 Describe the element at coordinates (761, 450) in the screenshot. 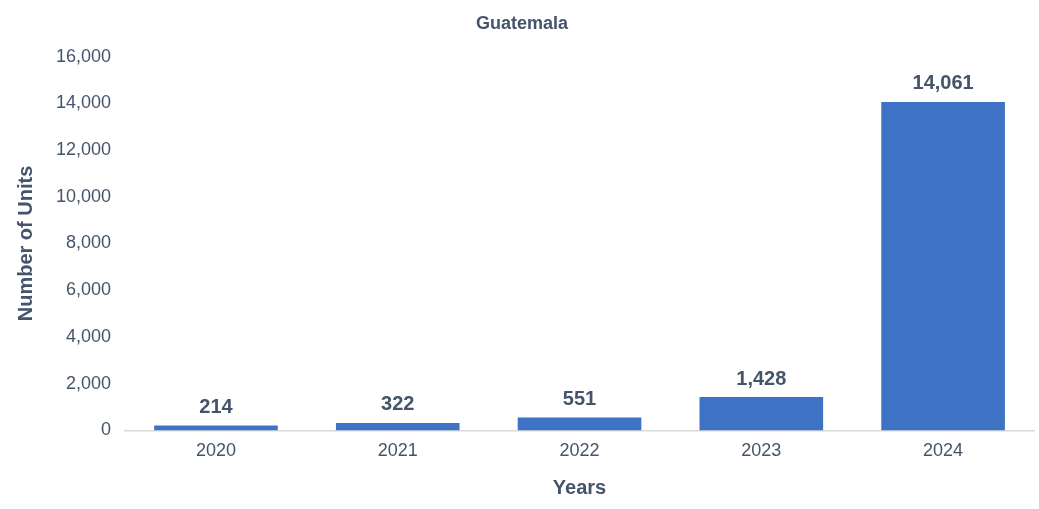

I see `x-tick-label: 2023` at that location.